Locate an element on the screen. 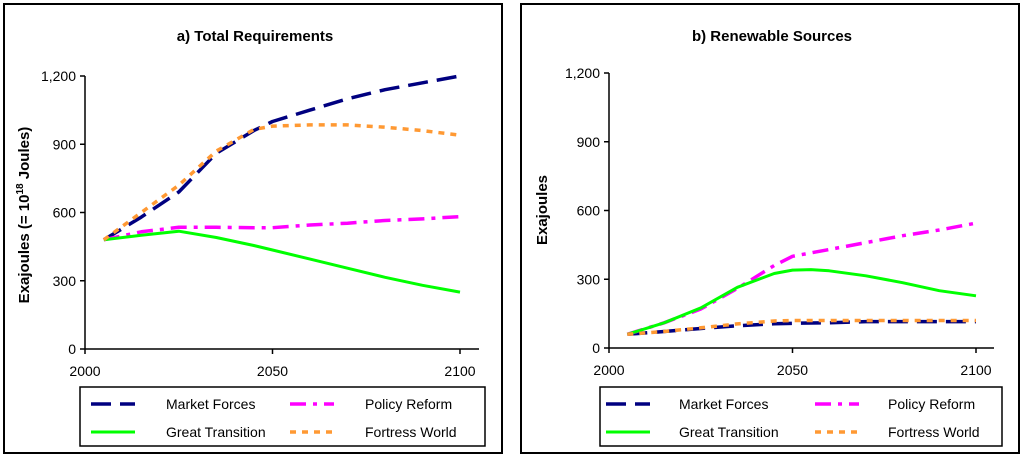  chart-title: a) Total Requirements is located at coordinates (255, 36).